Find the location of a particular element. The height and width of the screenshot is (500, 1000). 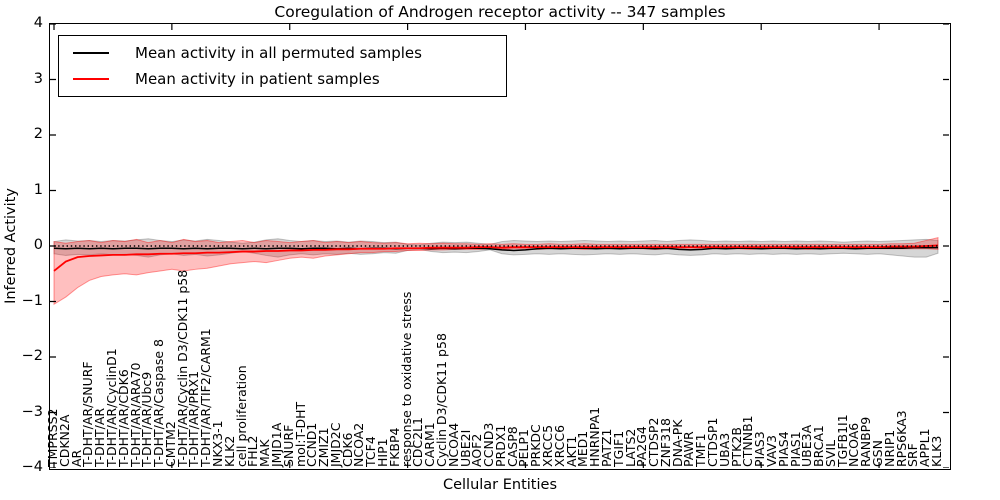

x-tick-label: KLK3 is located at coordinates (936, 451).